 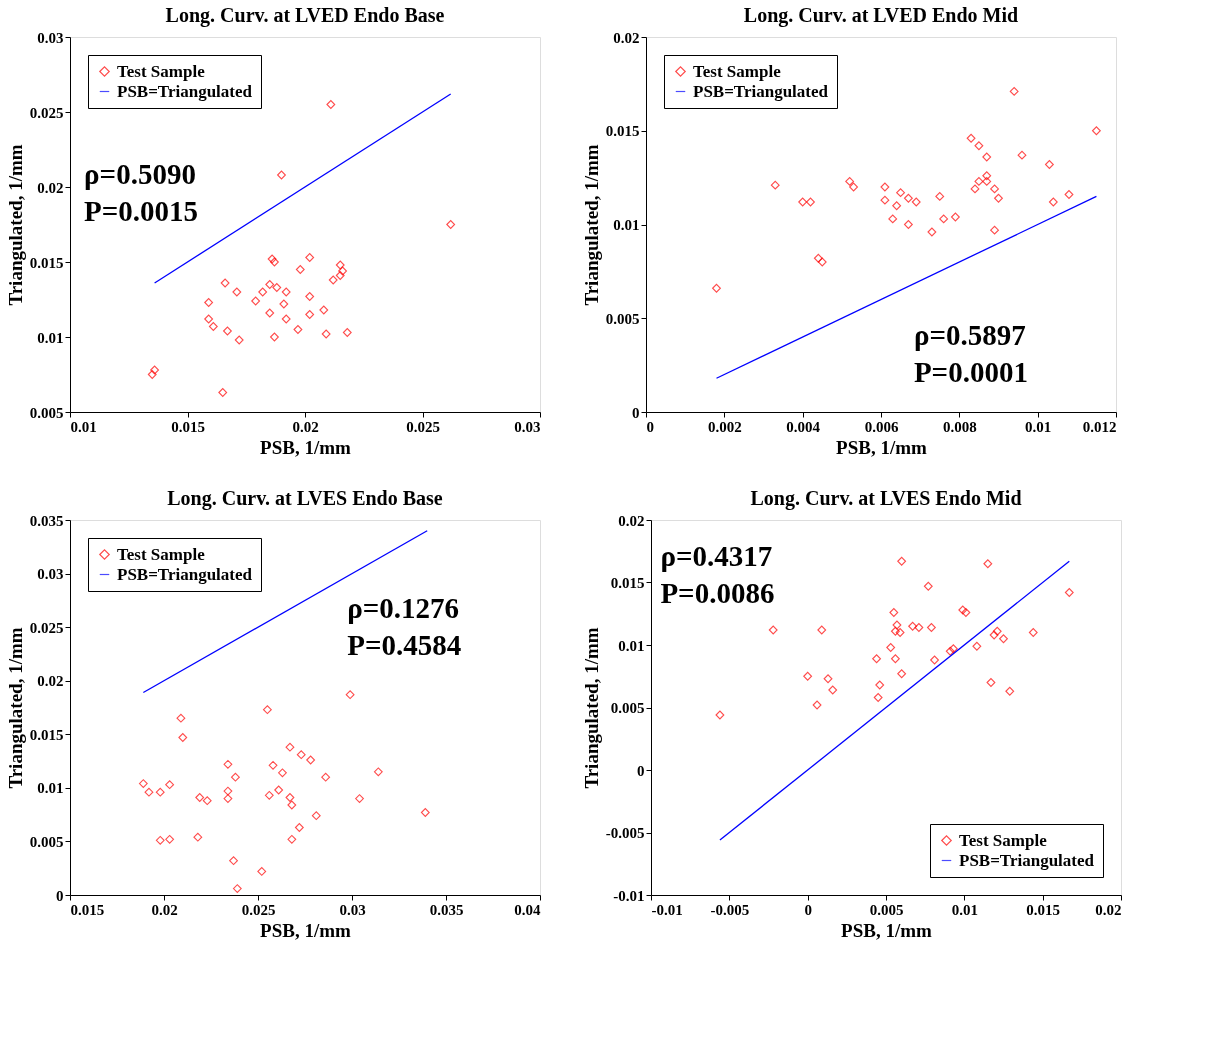 What do you see at coordinates (803, 426) in the screenshot?
I see `x-tick-label: 0.004` at bounding box center [803, 426].